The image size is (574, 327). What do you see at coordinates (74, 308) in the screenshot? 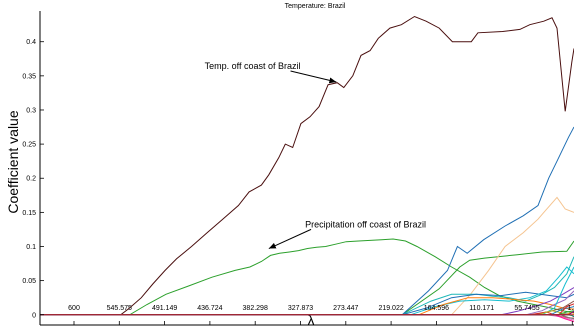
I see `x-tick-label: 600` at bounding box center [74, 308].